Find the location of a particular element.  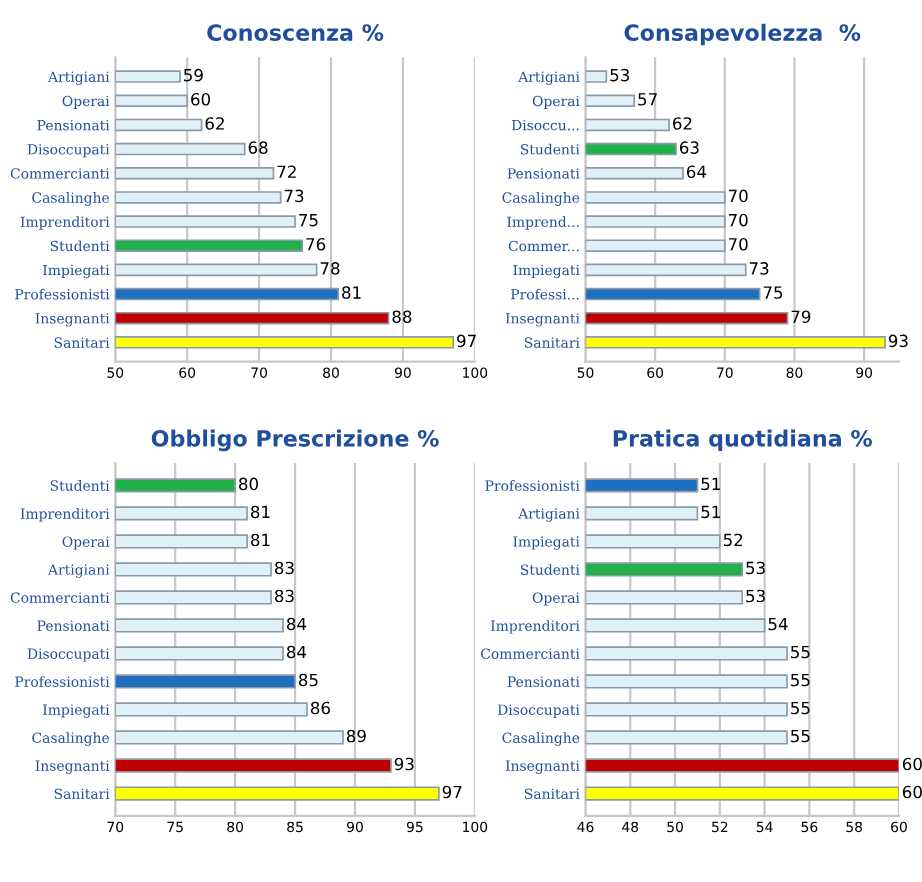

data-label: 76 is located at coordinates (316, 244).